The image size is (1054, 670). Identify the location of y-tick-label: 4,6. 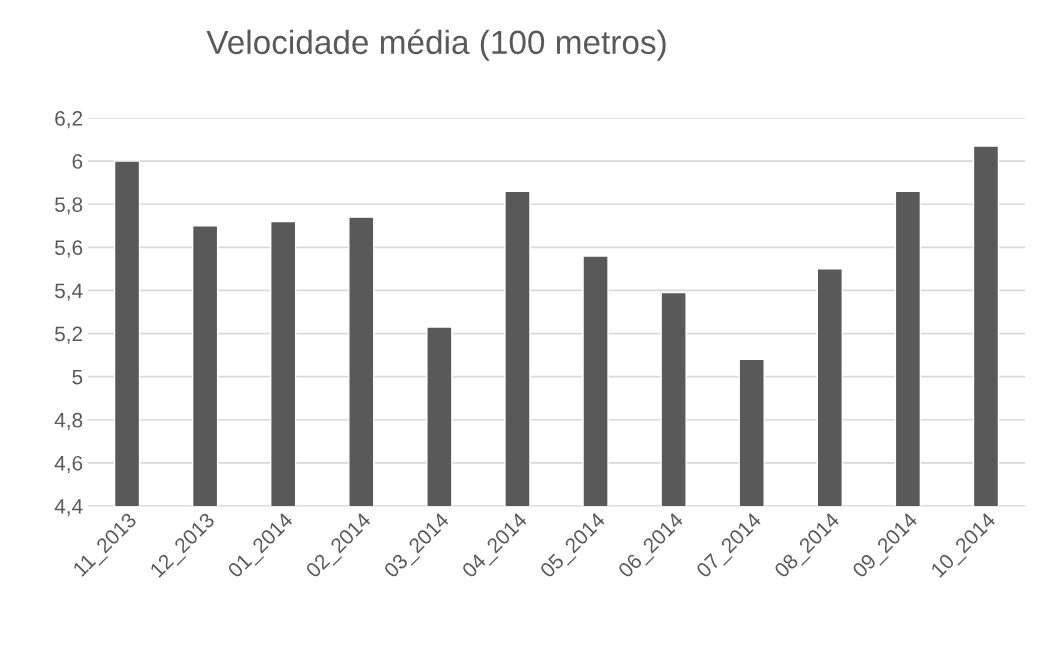
(68, 464).